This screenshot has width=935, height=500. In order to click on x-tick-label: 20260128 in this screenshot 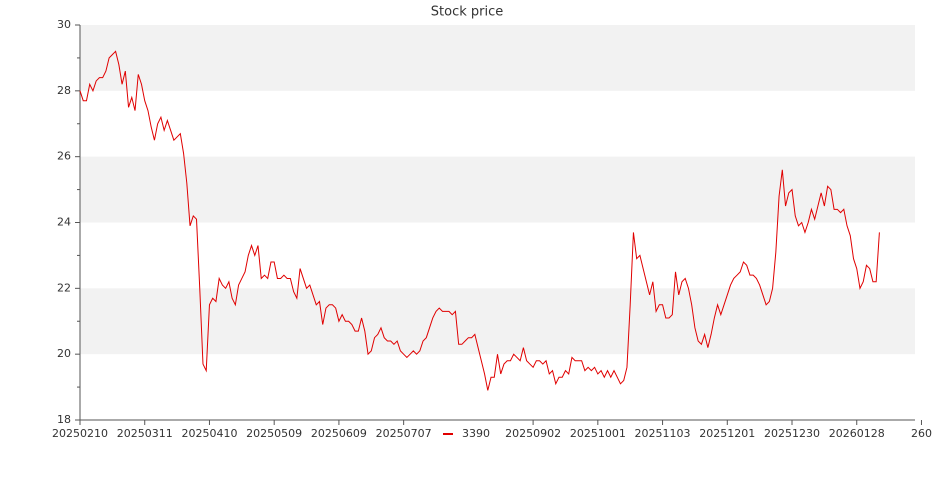, I will do `click(857, 433)`.